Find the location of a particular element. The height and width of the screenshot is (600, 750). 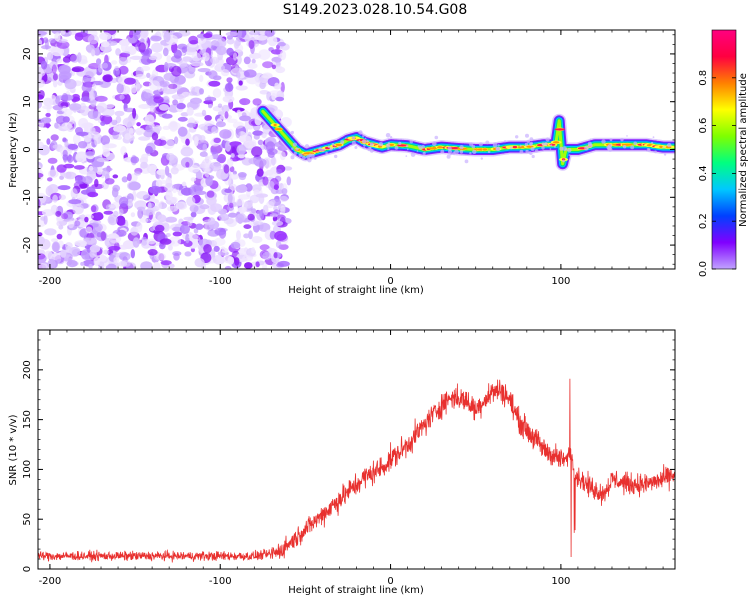

snr-x-axis-label: Height of straight line (km) is located at coordinates (356, 590).